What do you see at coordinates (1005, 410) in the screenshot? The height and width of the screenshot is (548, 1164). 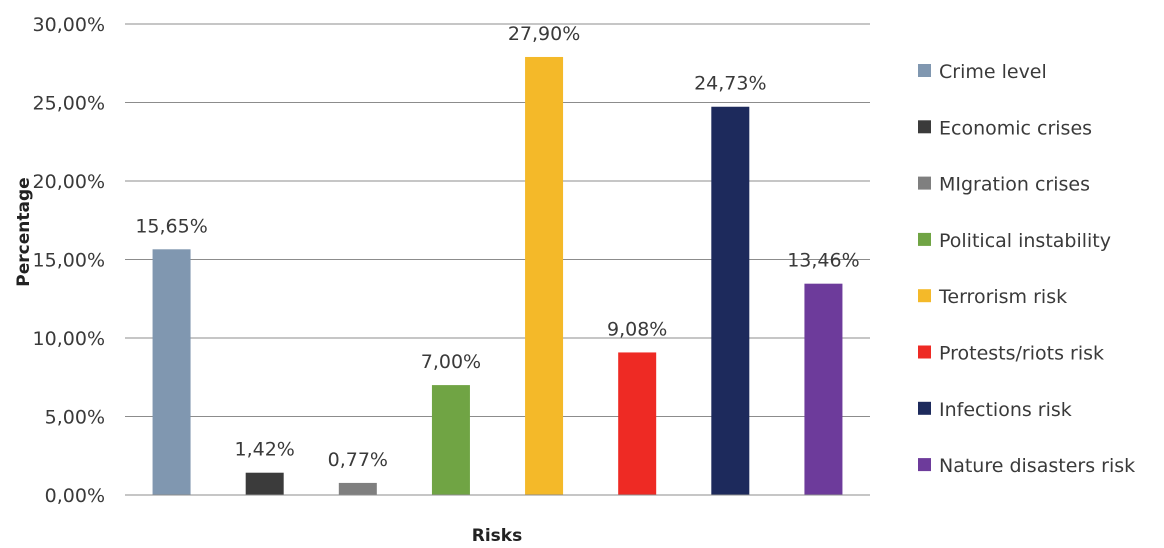 I see `legend-label: Infections risk` at bounding box center [1005, 410].